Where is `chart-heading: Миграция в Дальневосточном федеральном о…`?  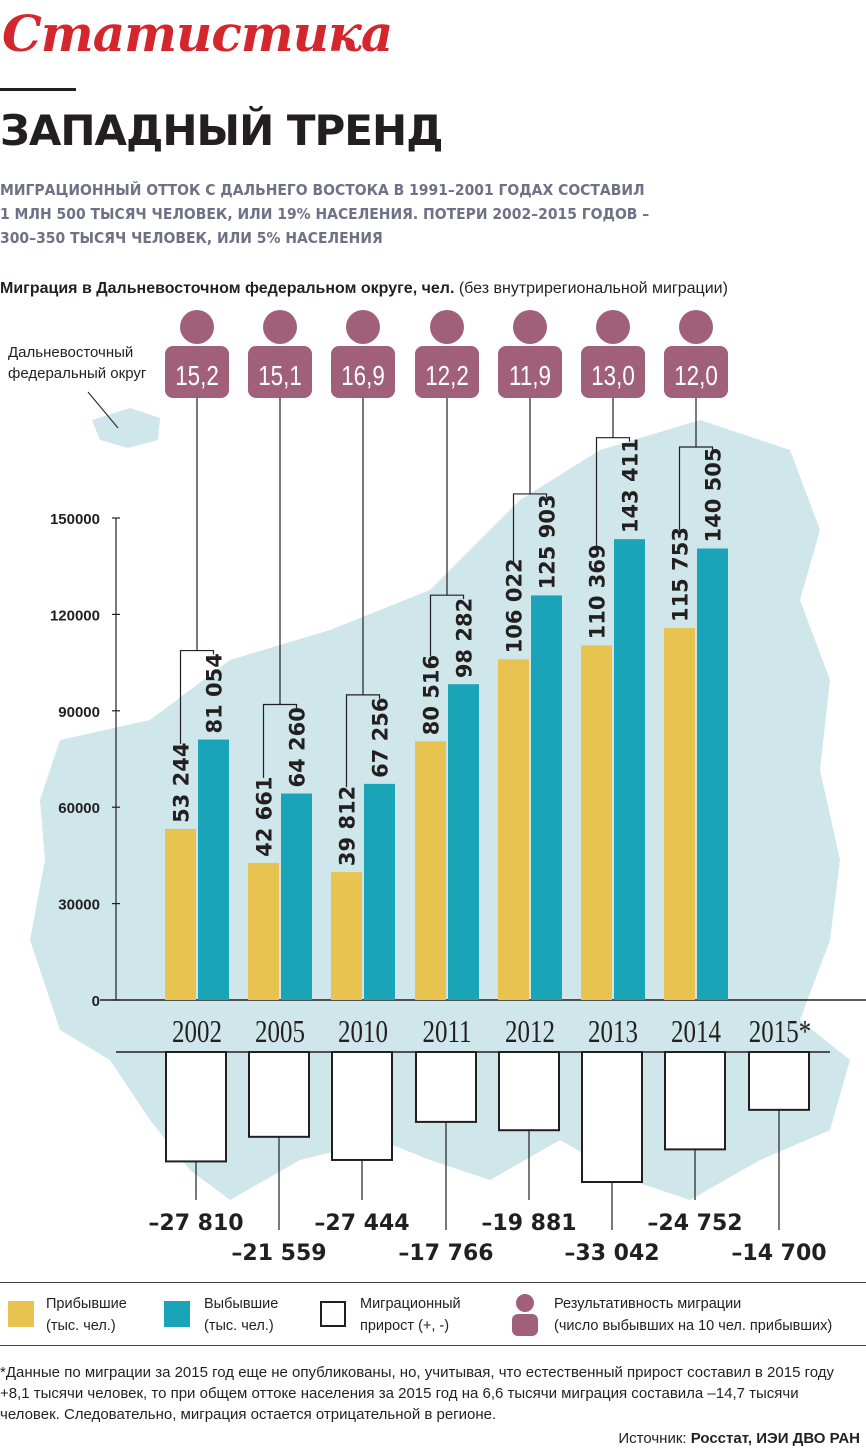 chart-heading: Миграция в Дальневосточном федеральном о… is located at coordinates (364, 289).